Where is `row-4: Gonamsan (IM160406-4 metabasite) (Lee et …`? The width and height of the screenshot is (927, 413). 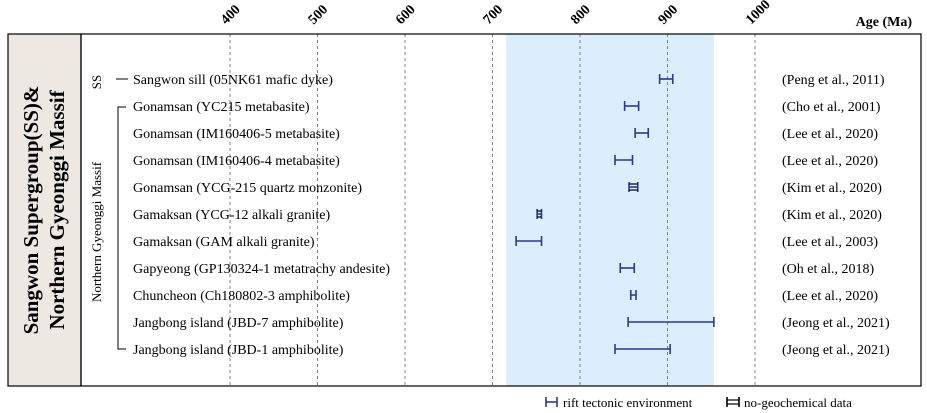
row-4: Gonamsan (IM160406-4 metabasite) (Lee et … is located at coordinates (505, 161).